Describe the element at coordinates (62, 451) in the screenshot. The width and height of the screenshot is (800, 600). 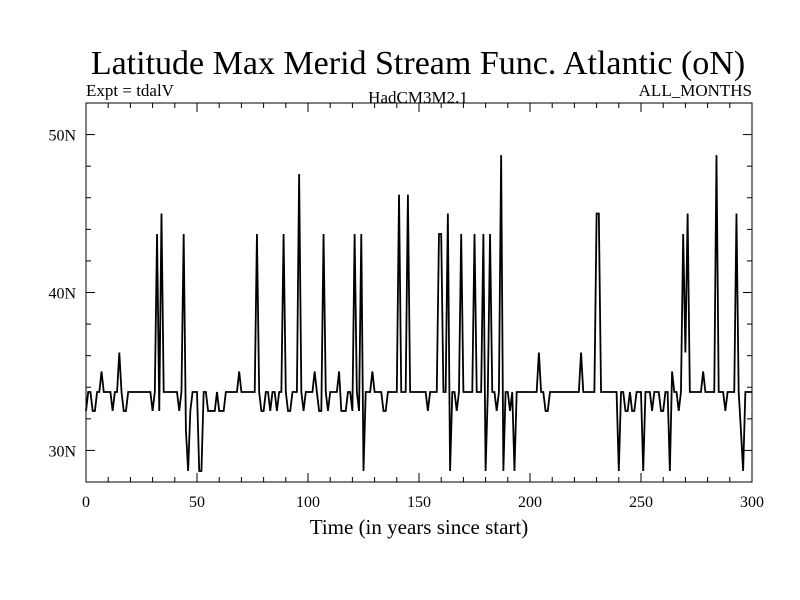
I see `y-tick-label: 30N` at that location.